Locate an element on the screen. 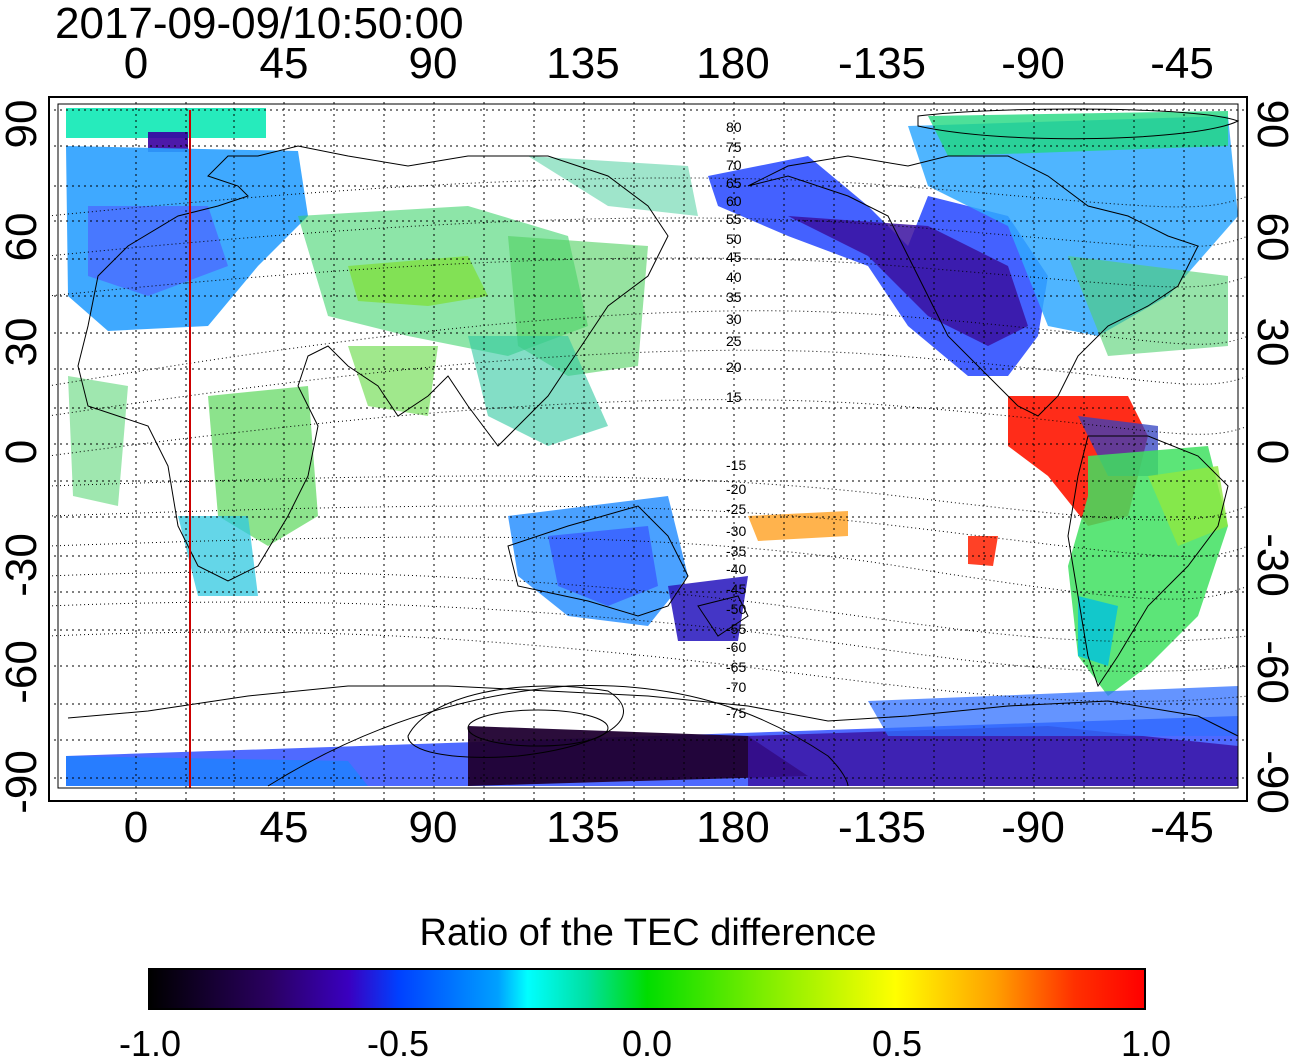 This screenshot has width=1296, height=1064. right-lat-tick: 60 is located at coordinates (1272, 237).